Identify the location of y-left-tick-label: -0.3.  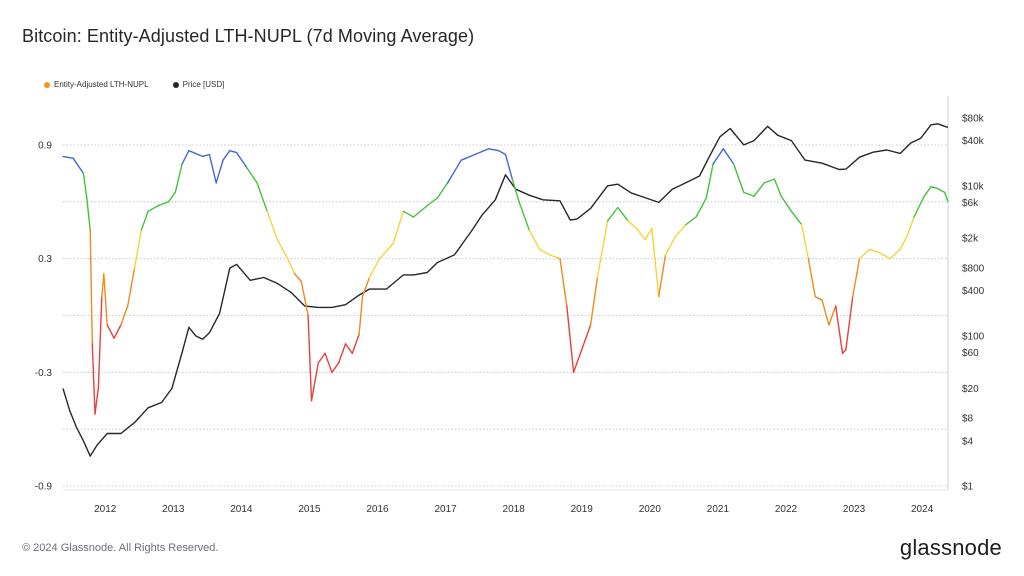
(44, 373).